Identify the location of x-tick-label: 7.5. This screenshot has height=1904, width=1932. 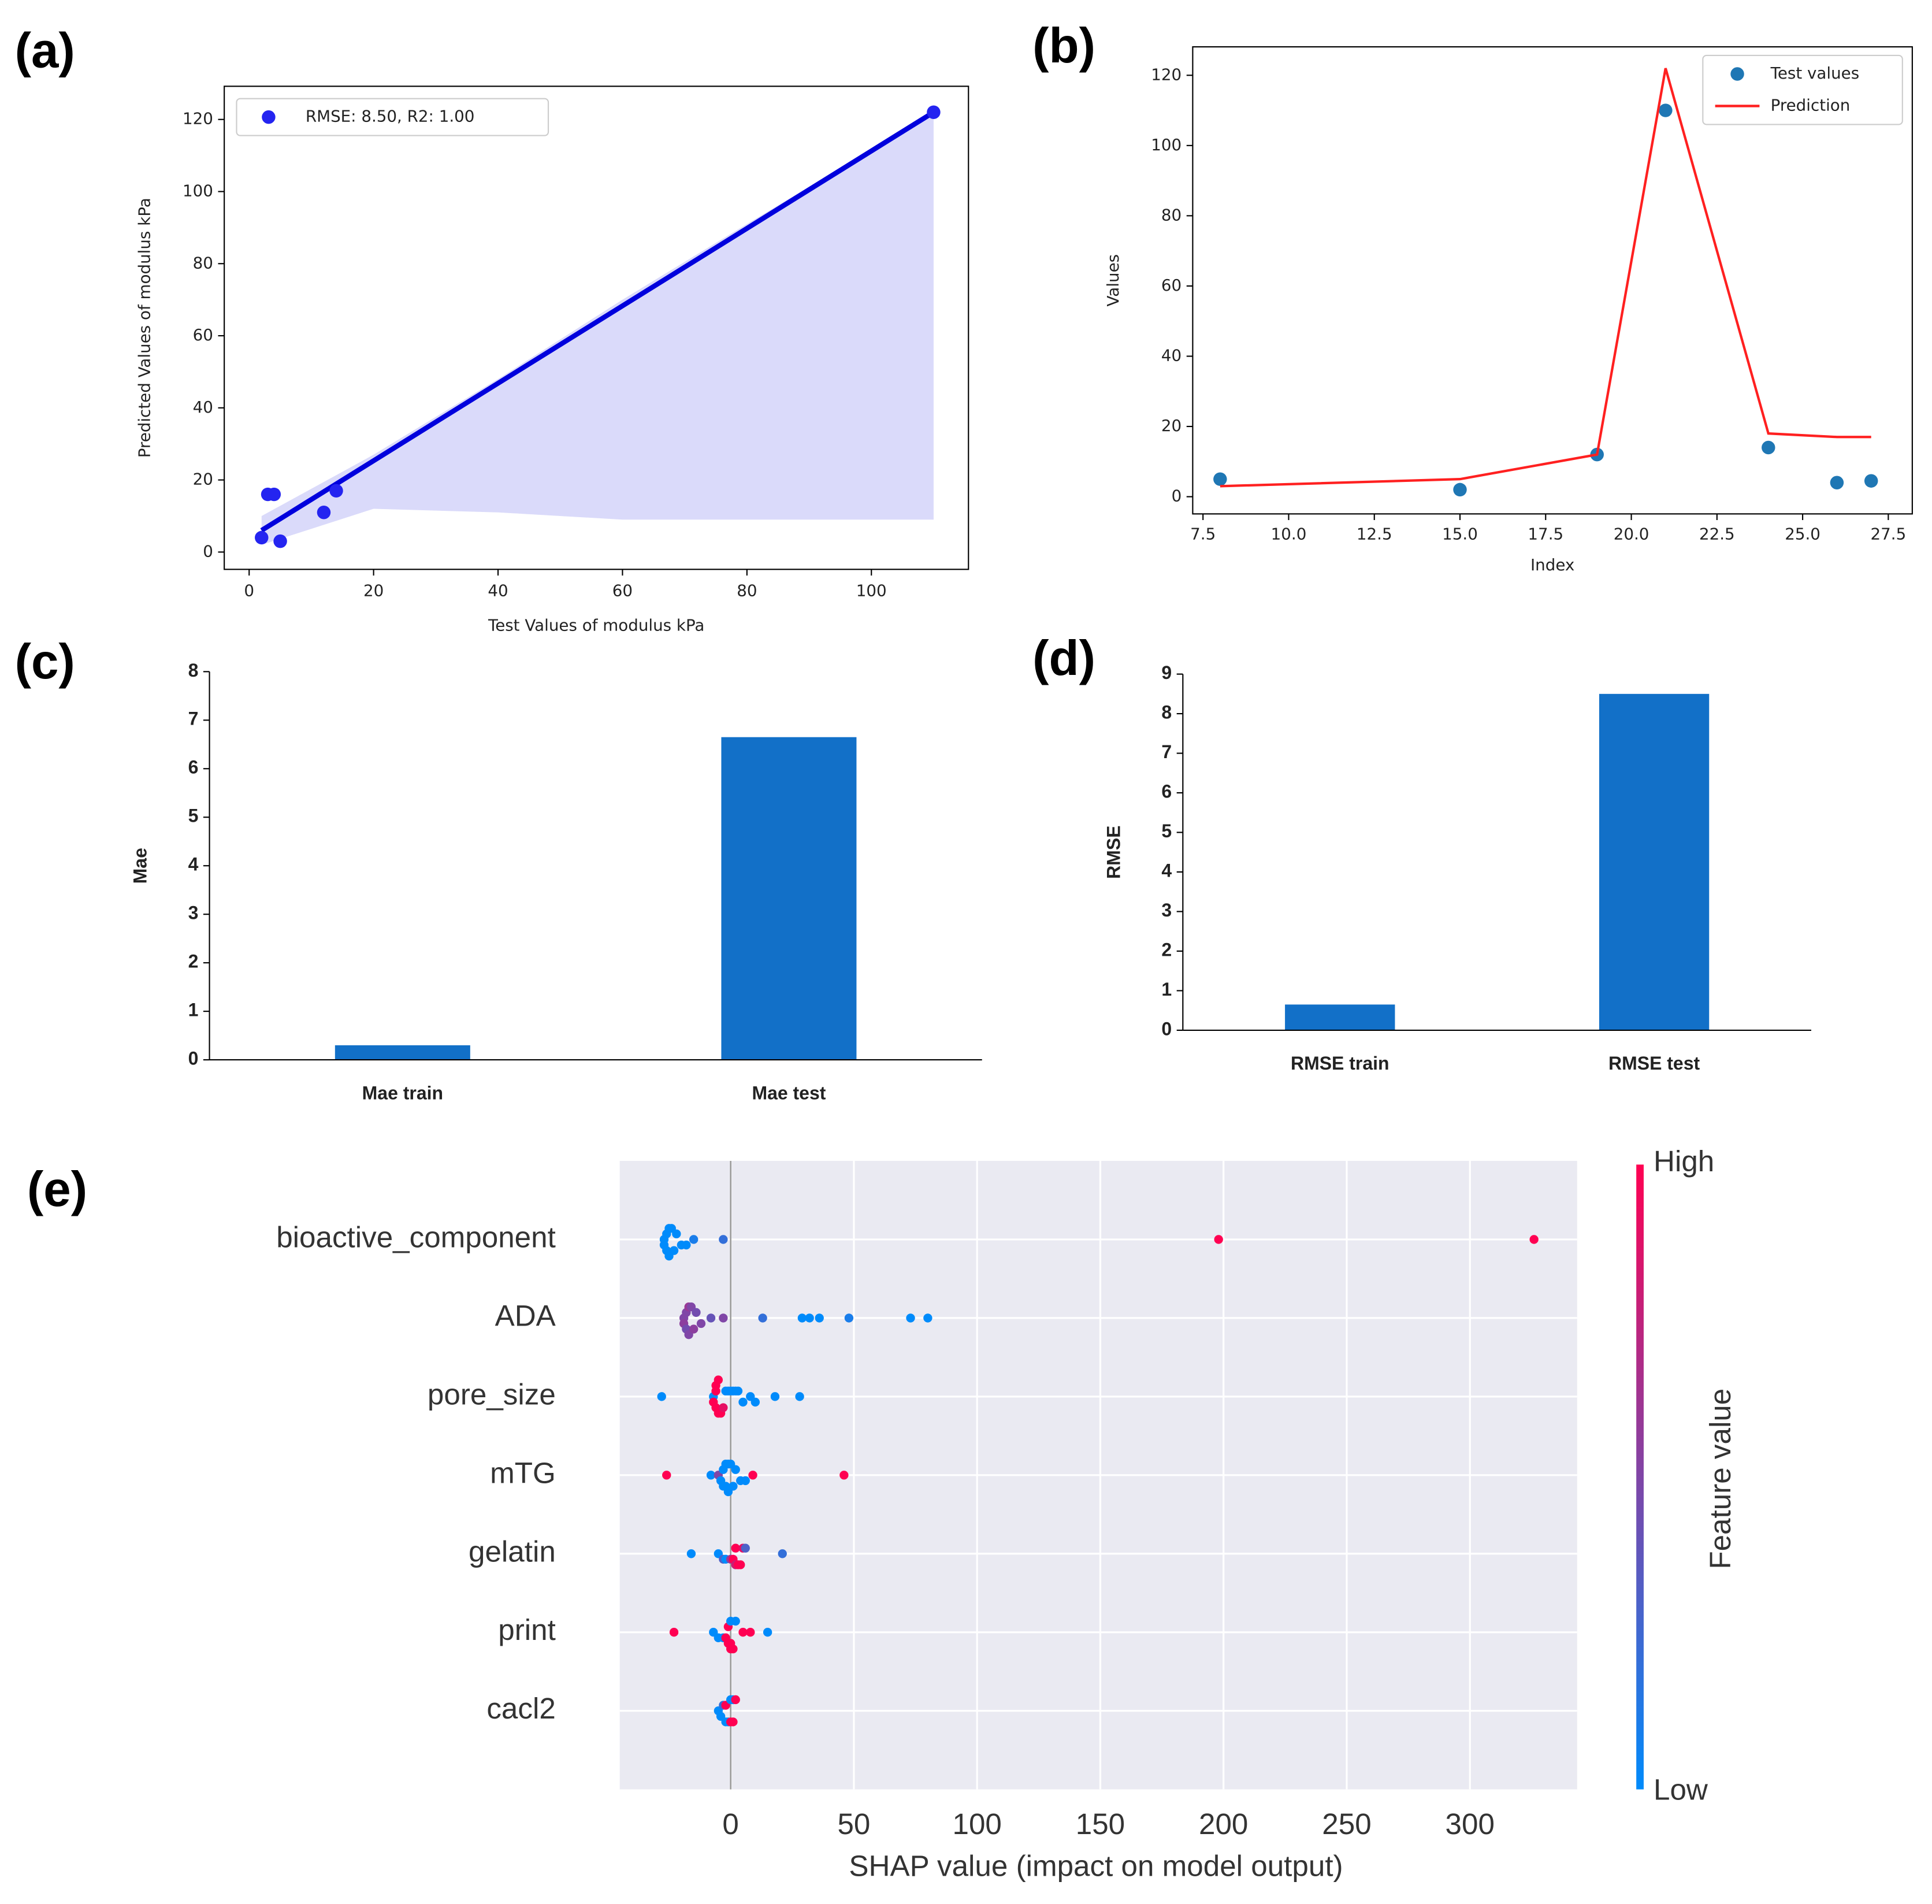
(1203, 534).